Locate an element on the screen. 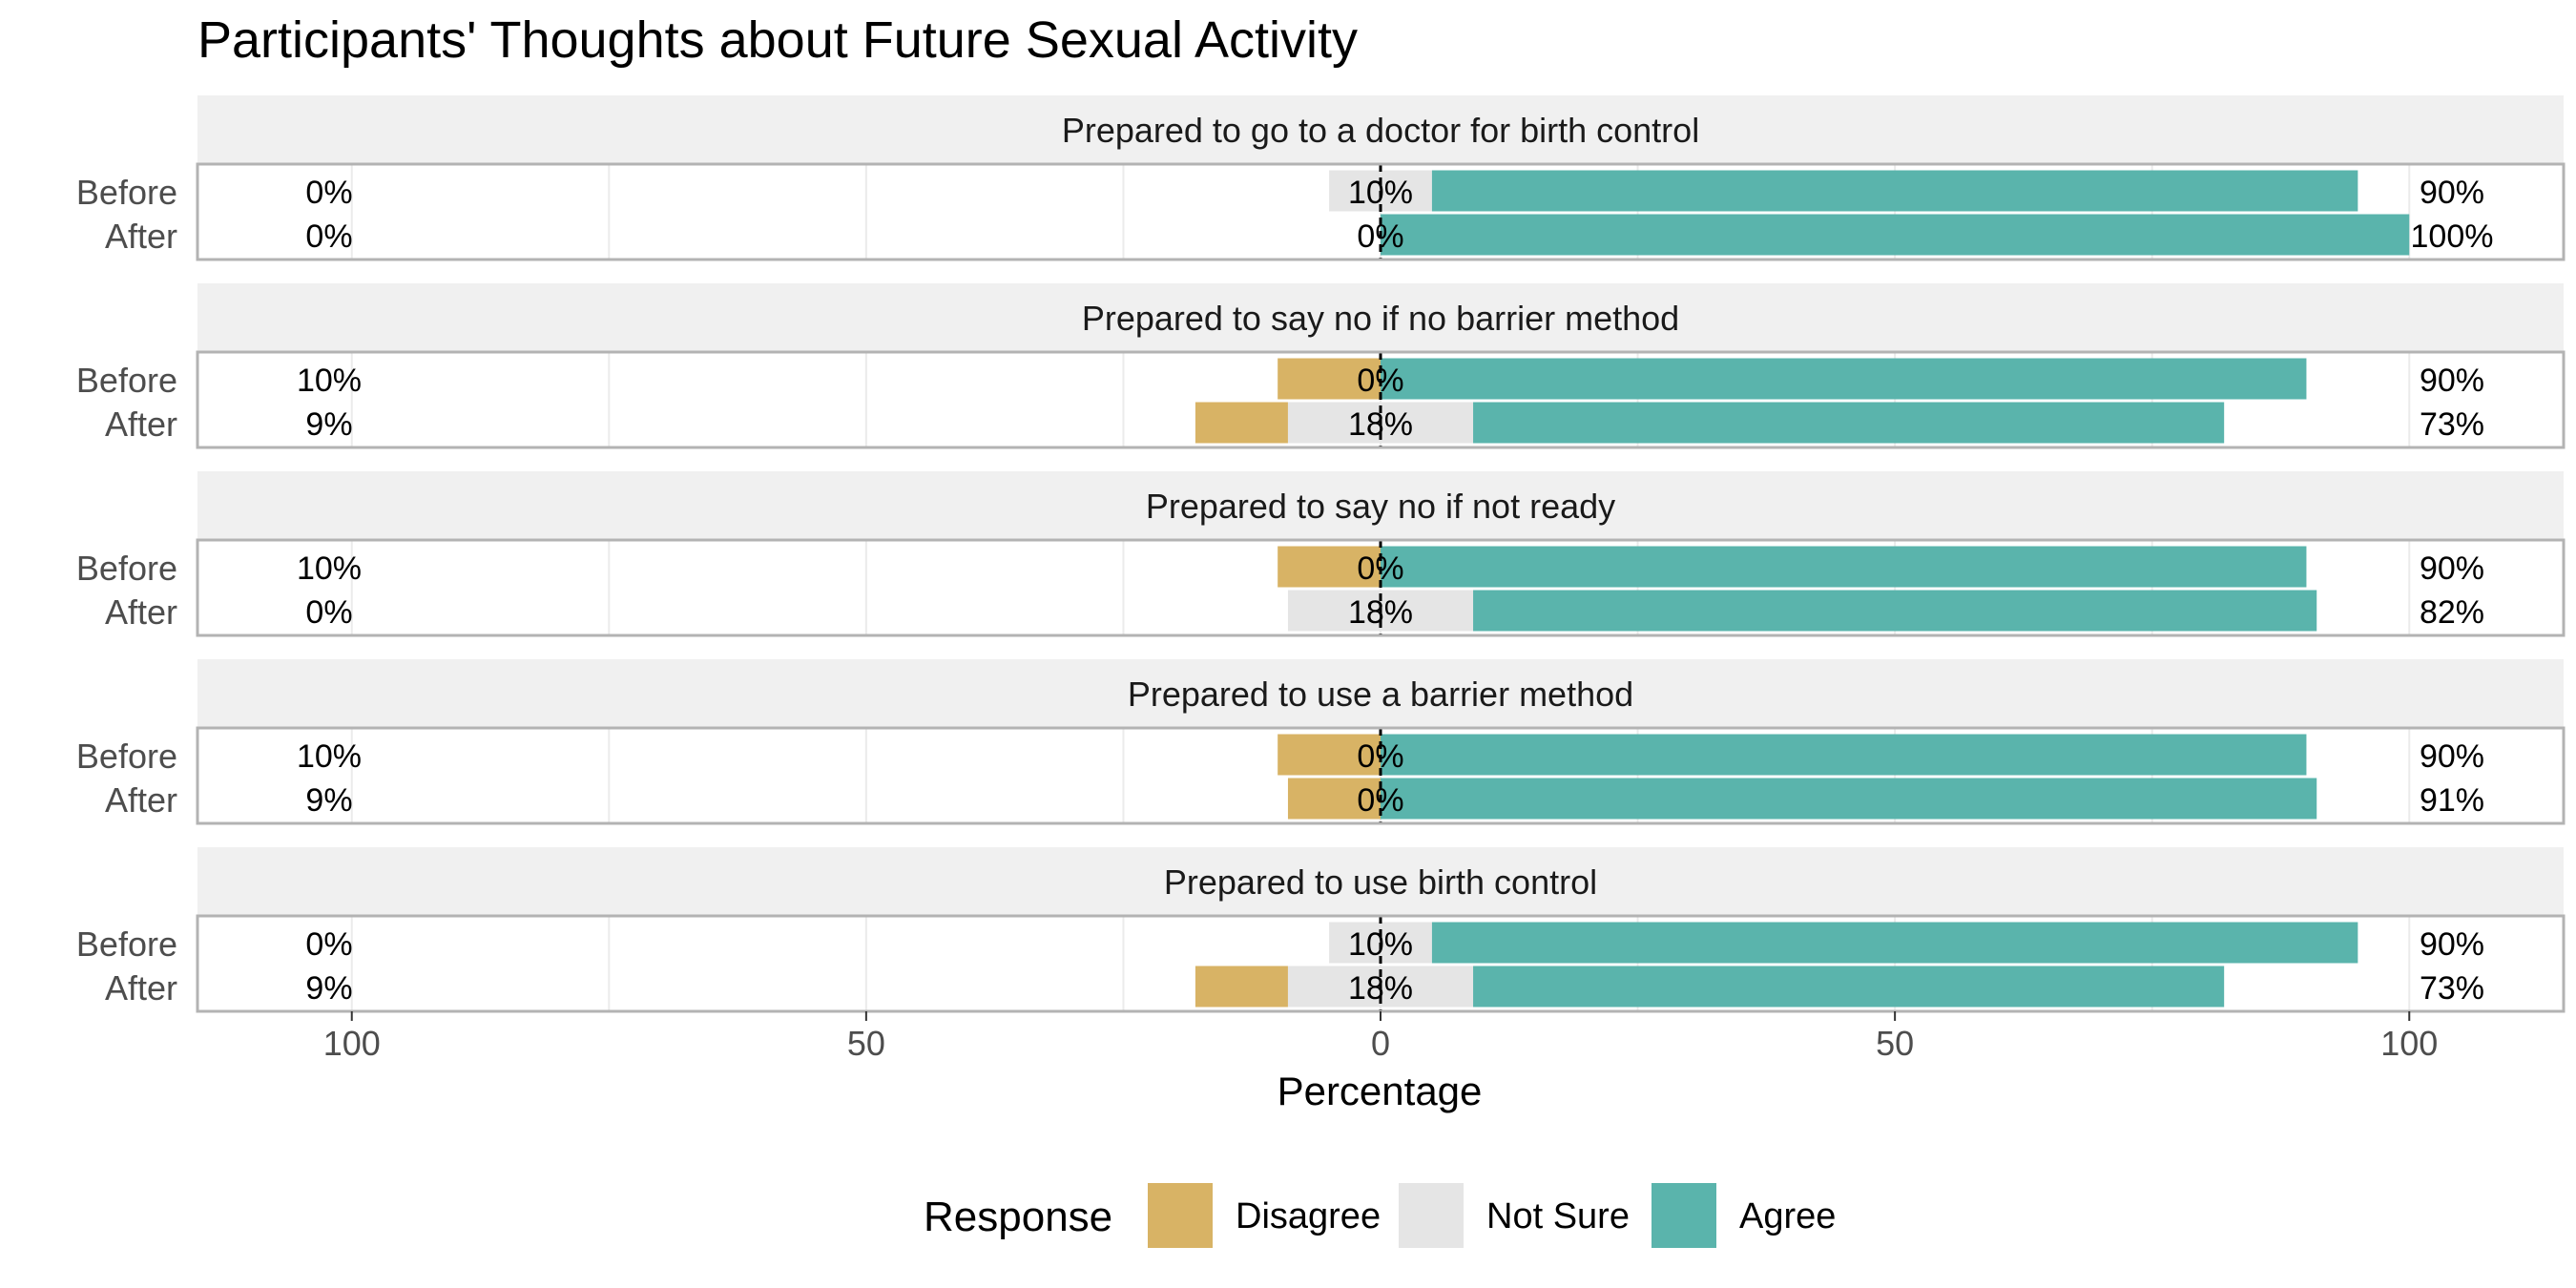  legend-label-agree: Agree is located at coordinates (1787, 1216).